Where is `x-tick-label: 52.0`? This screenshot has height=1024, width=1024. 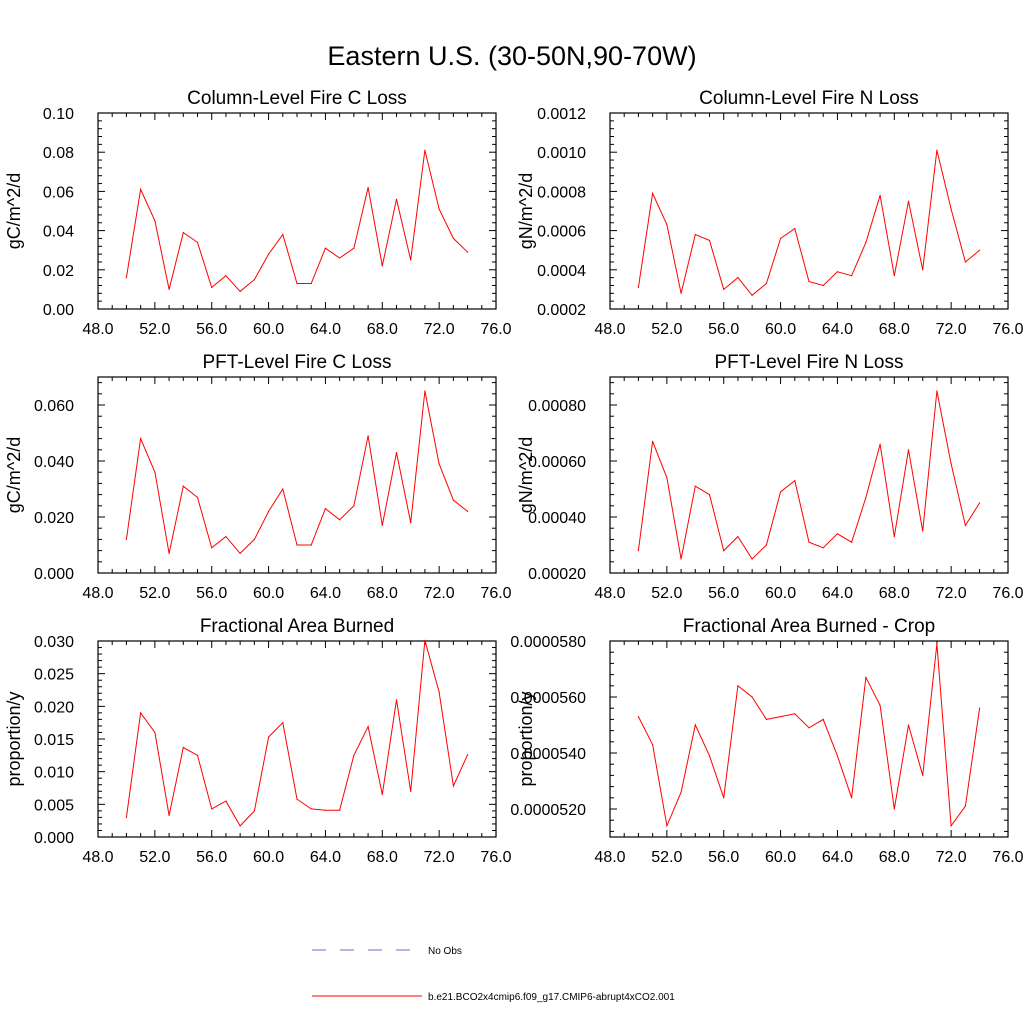
x-tick-label: 52.0 is located at coordinates (154, 593).